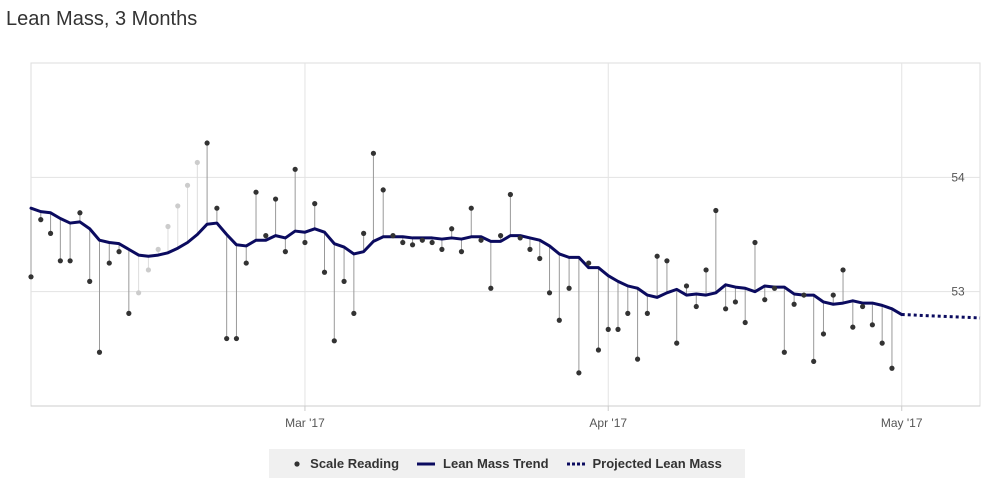  What do you see at coordinates (496, 463) in the screenshot?
I see `legend-label-lean-mass-trend: Lean Mass Trend` at bounding box center [496, 463].